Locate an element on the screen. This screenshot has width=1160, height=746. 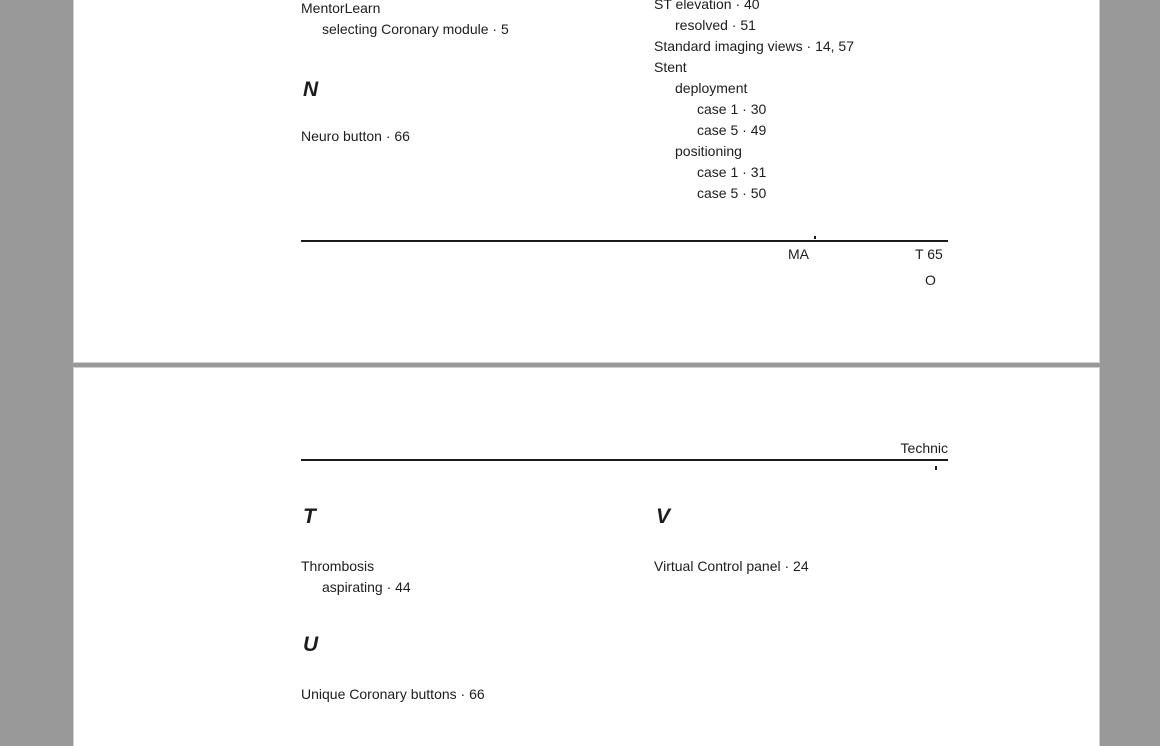
footer-tick-mark is located at coordinates (815, 237).